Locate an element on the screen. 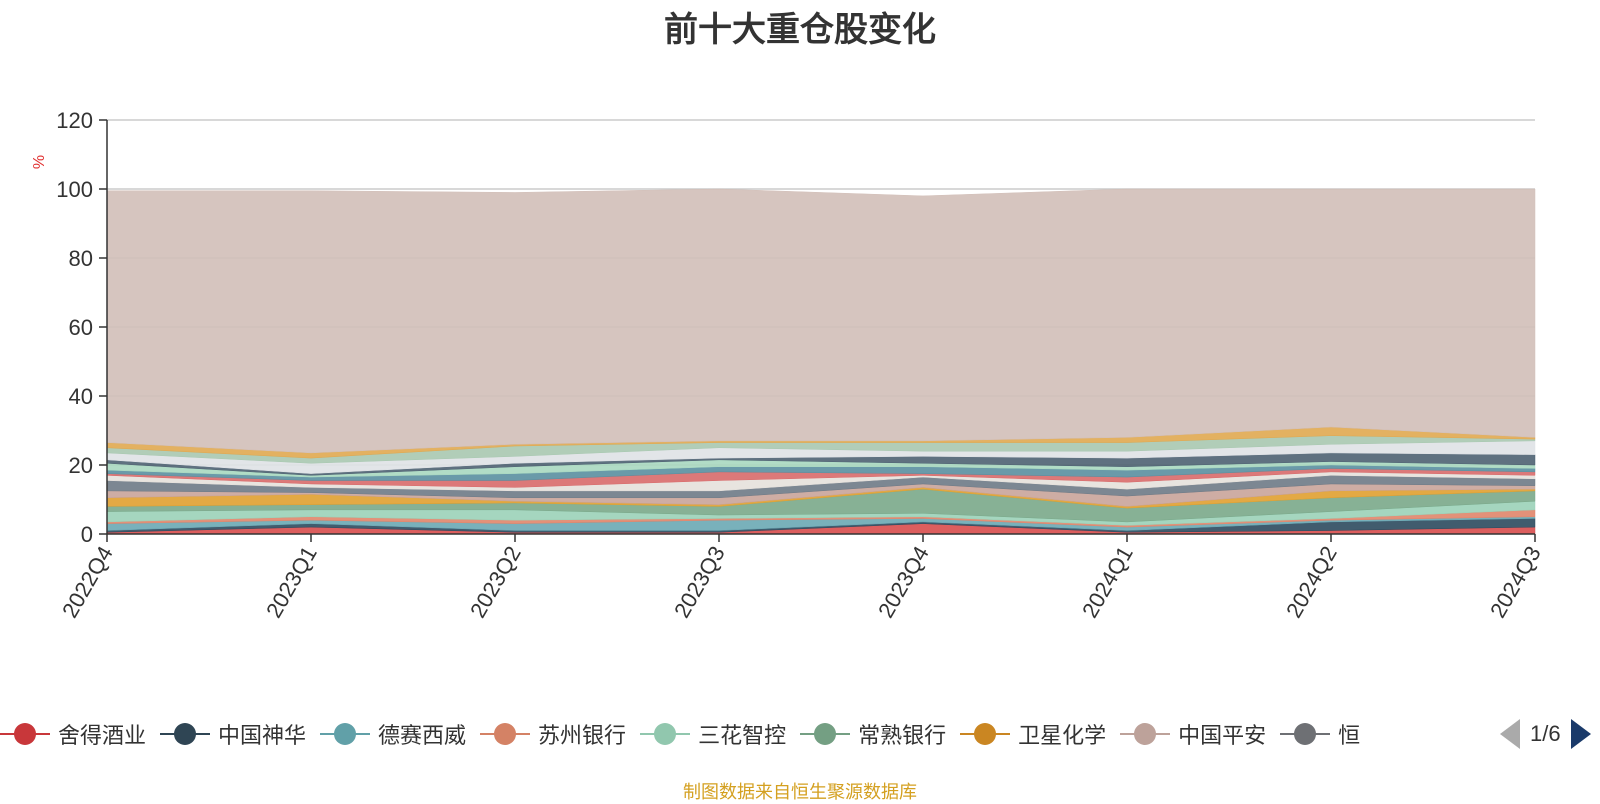 The height and width of the screenshot is (804, 1600). legend-item: 三花智控 is located at coordinates (713, 734).